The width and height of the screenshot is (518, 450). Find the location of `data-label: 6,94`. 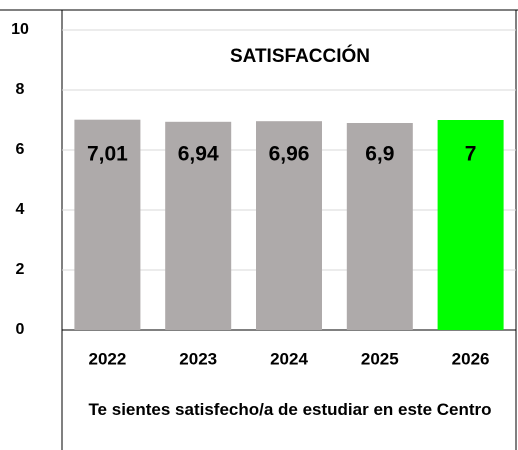

data-label: 6,94 is located at coordinates (198, 154).